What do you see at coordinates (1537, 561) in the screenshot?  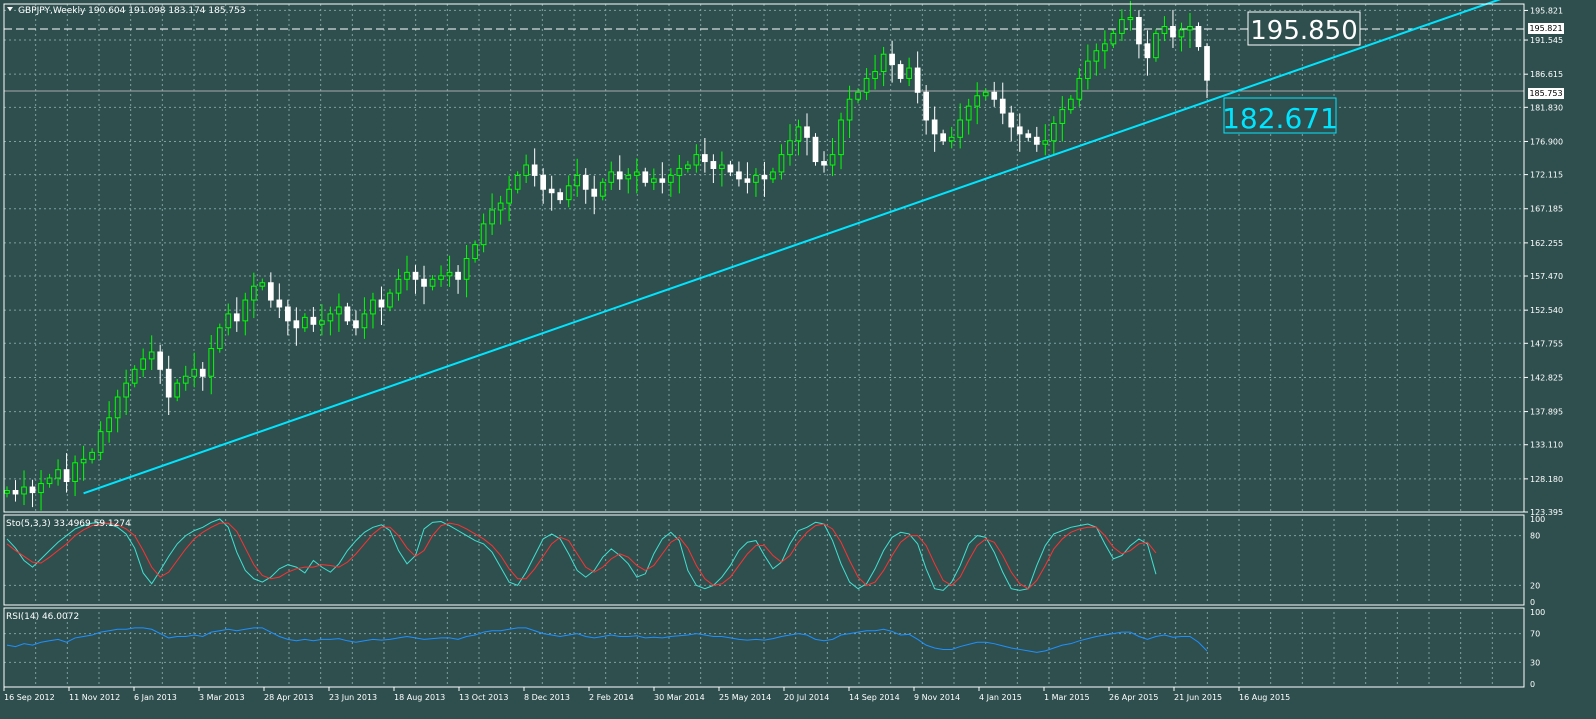 I see `stochastic-axis-labels: 100 80 20 0` at bounding box center [1537, 561].